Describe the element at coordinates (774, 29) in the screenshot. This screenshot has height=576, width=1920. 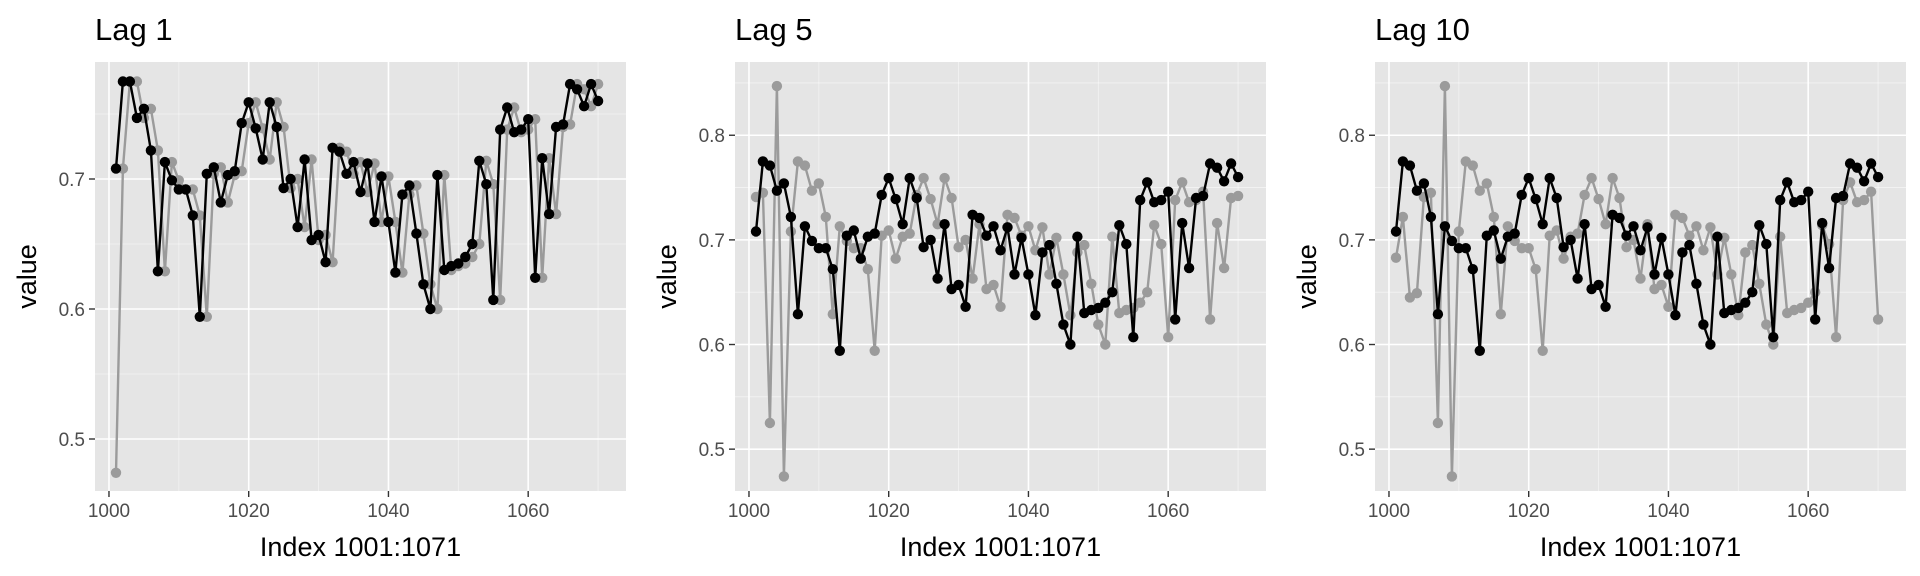
I see `panel-title: Lag 5` at that location.